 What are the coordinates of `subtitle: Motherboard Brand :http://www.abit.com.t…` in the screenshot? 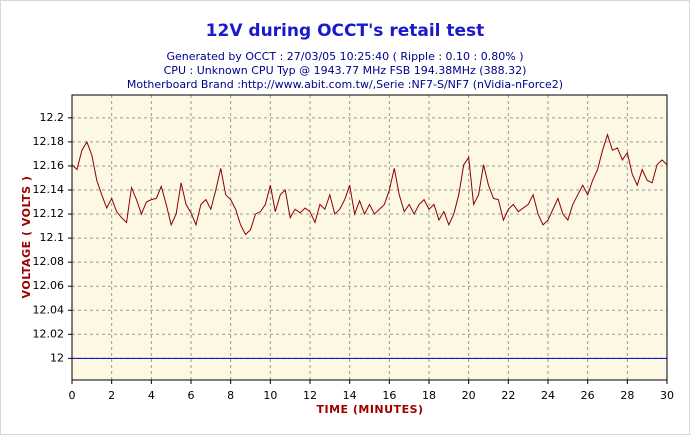 It's located at (345, 84).